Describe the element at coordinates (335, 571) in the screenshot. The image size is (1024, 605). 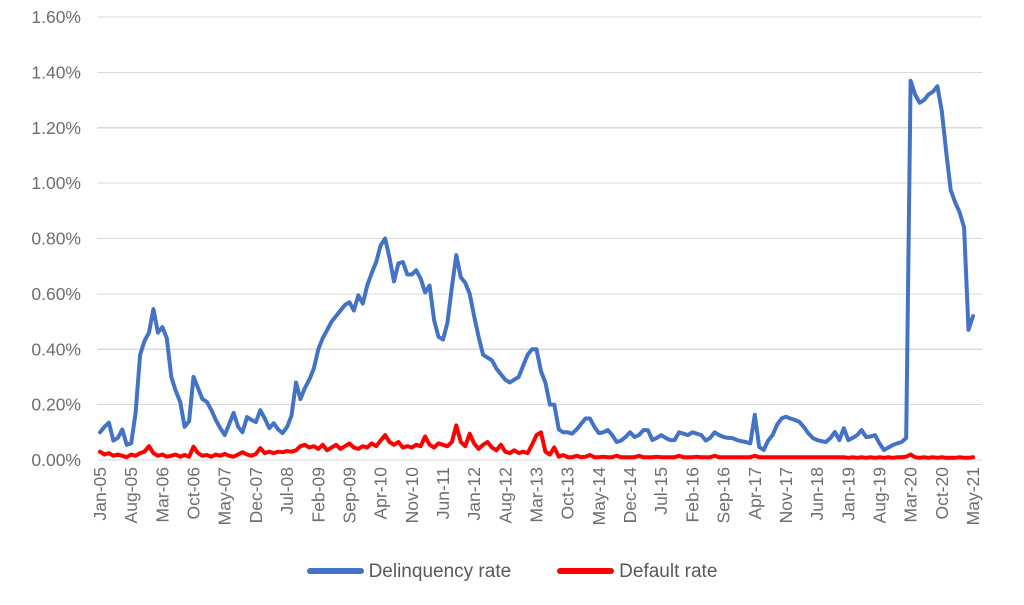
I see `delinquency-line-swatch` at that location.